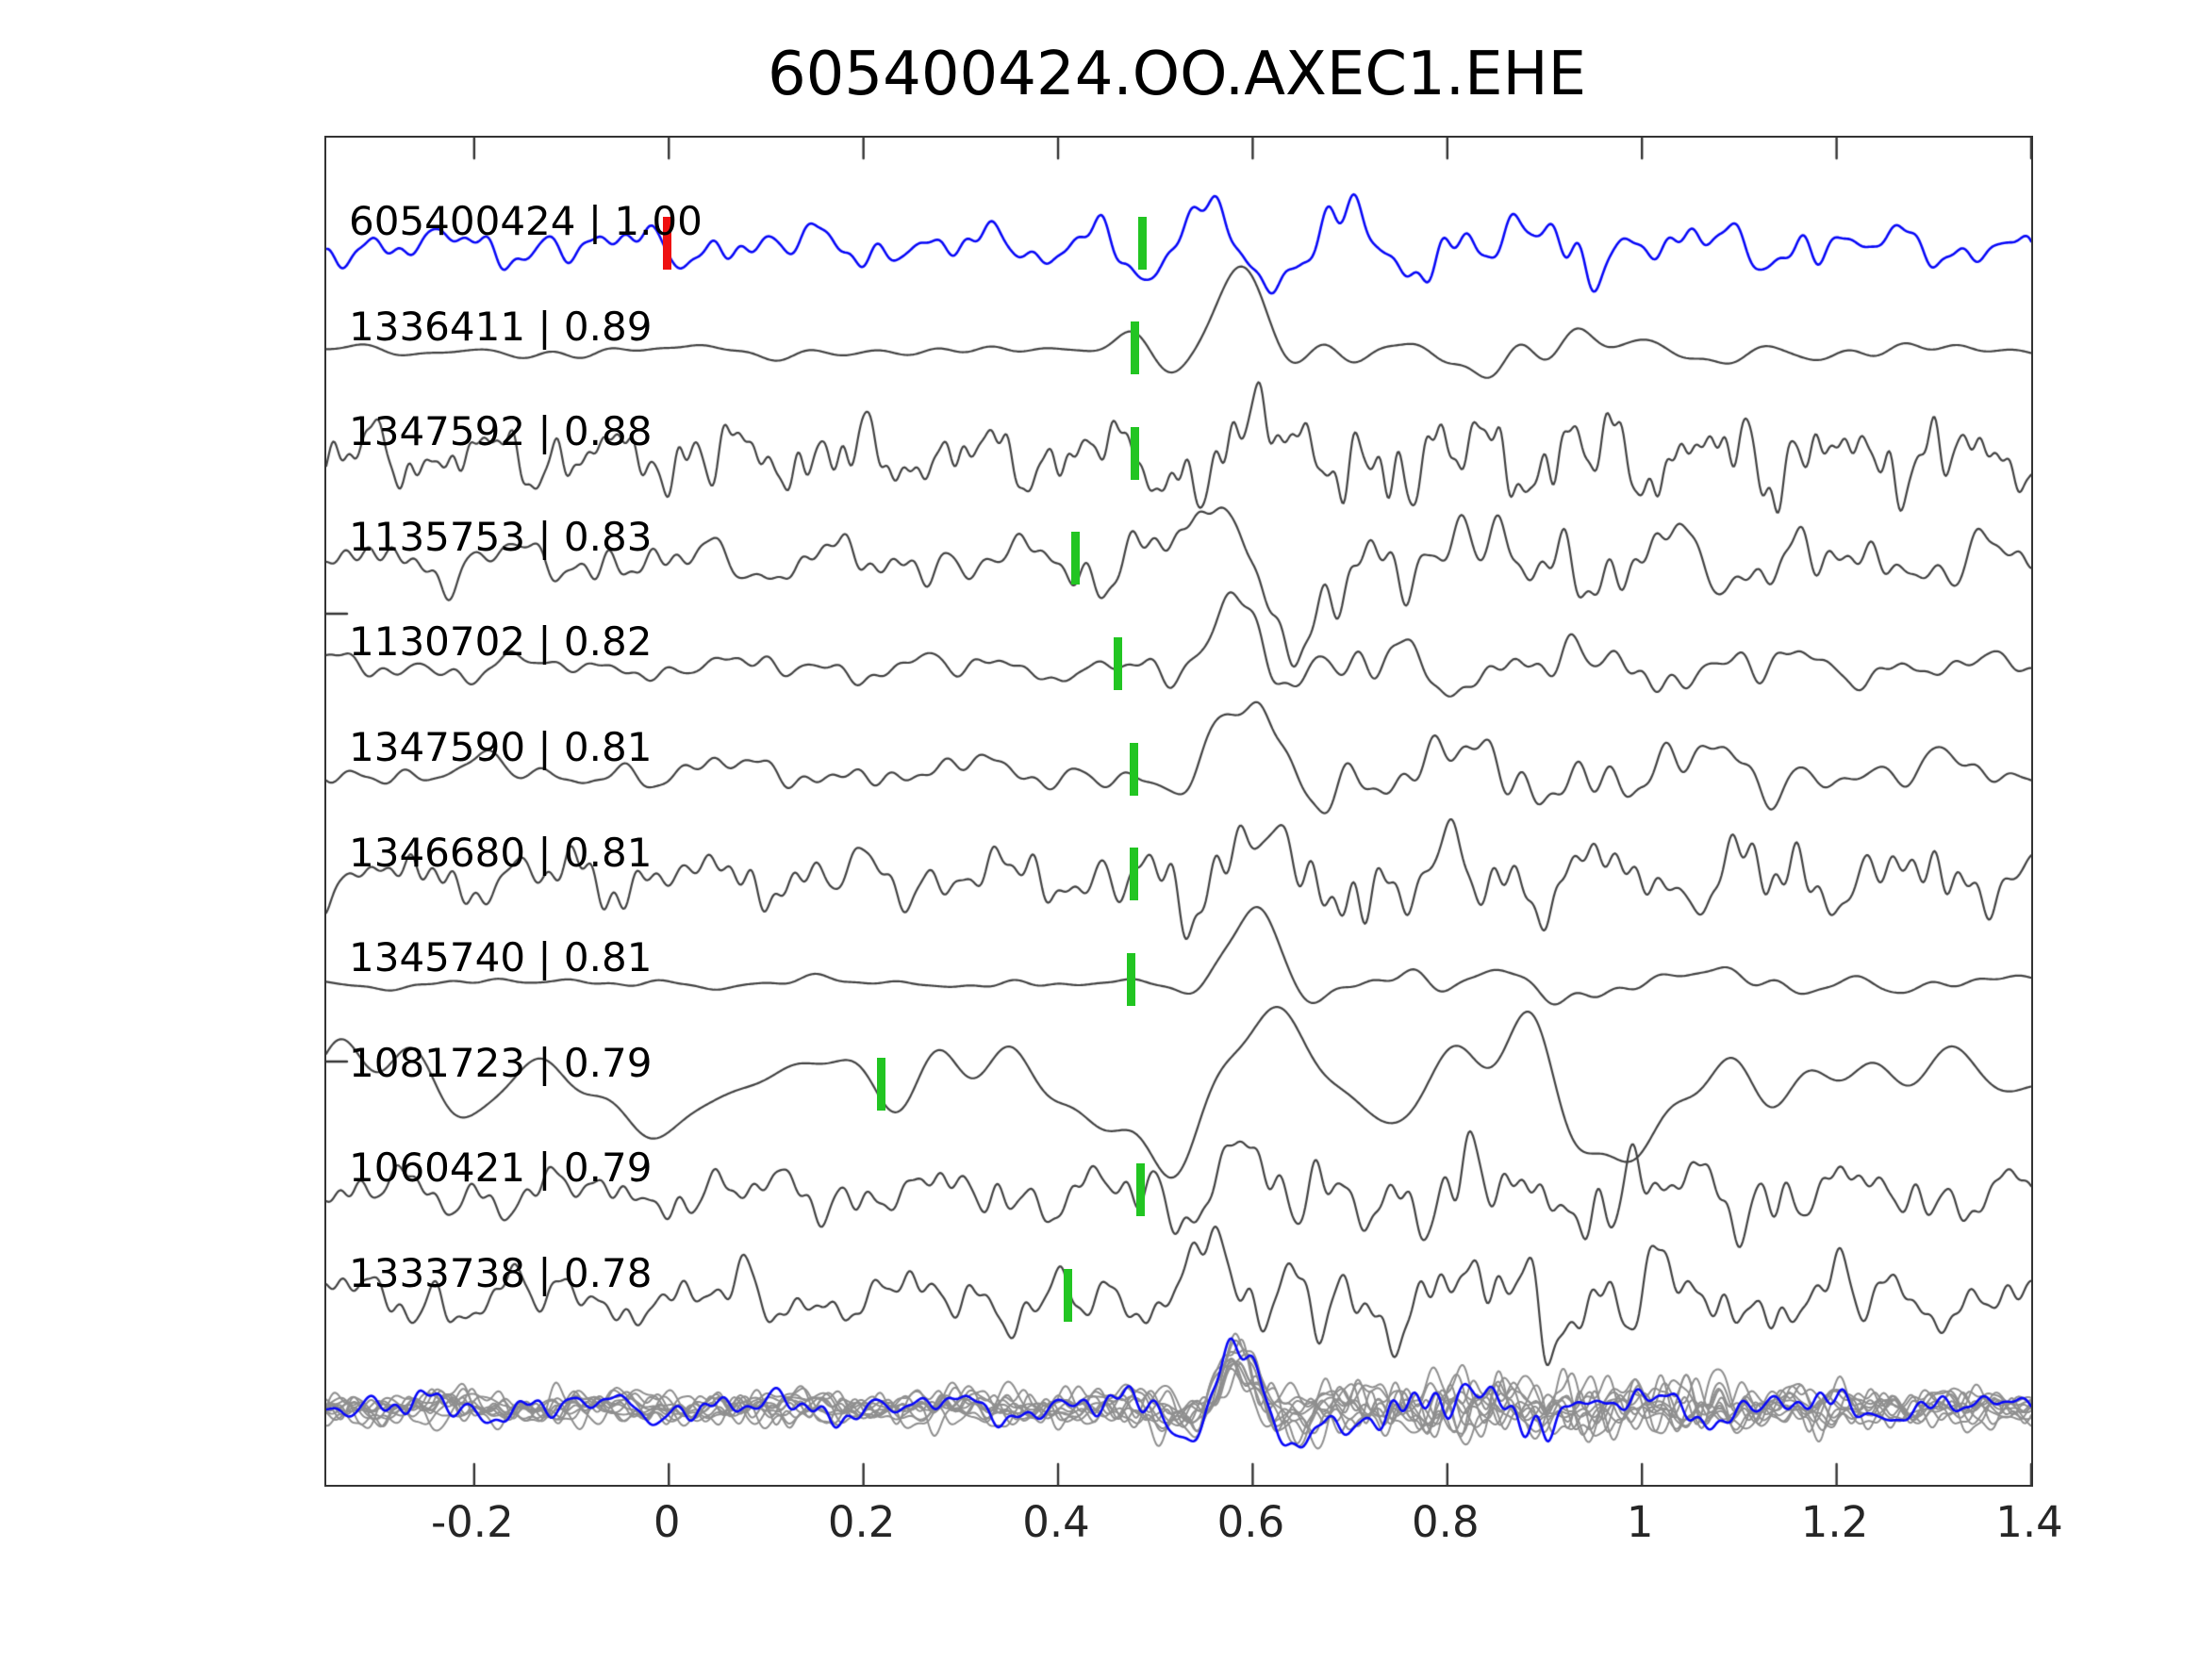  I want to click on x-tick-label: 0.4, so click(1056, 1522).